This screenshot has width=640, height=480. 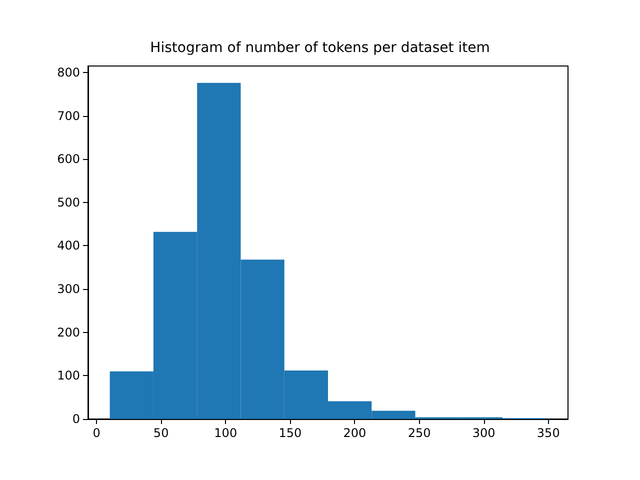 I want to click on y-tick-label: 300, so click(x=68, y=289).